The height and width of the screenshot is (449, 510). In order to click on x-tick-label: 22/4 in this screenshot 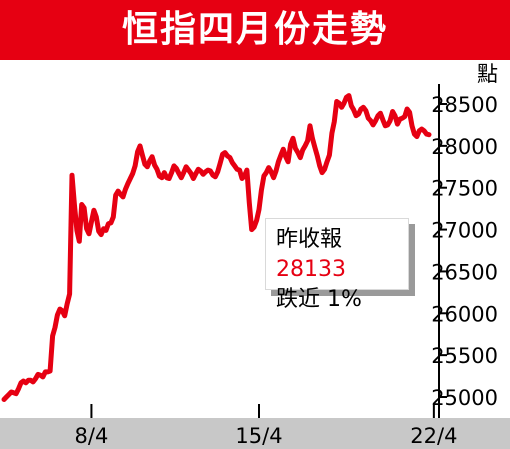, I will do `click(433, 436)`.